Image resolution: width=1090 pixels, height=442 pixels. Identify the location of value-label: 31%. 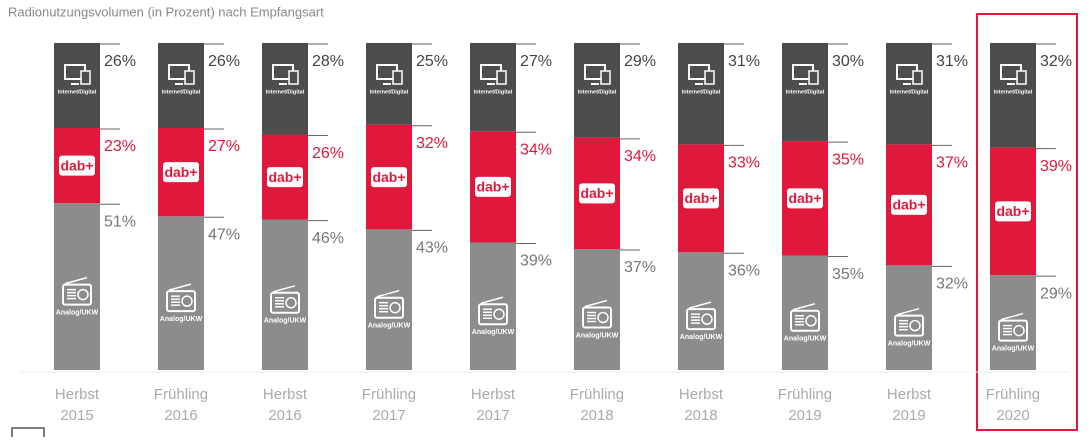
(744, 61).